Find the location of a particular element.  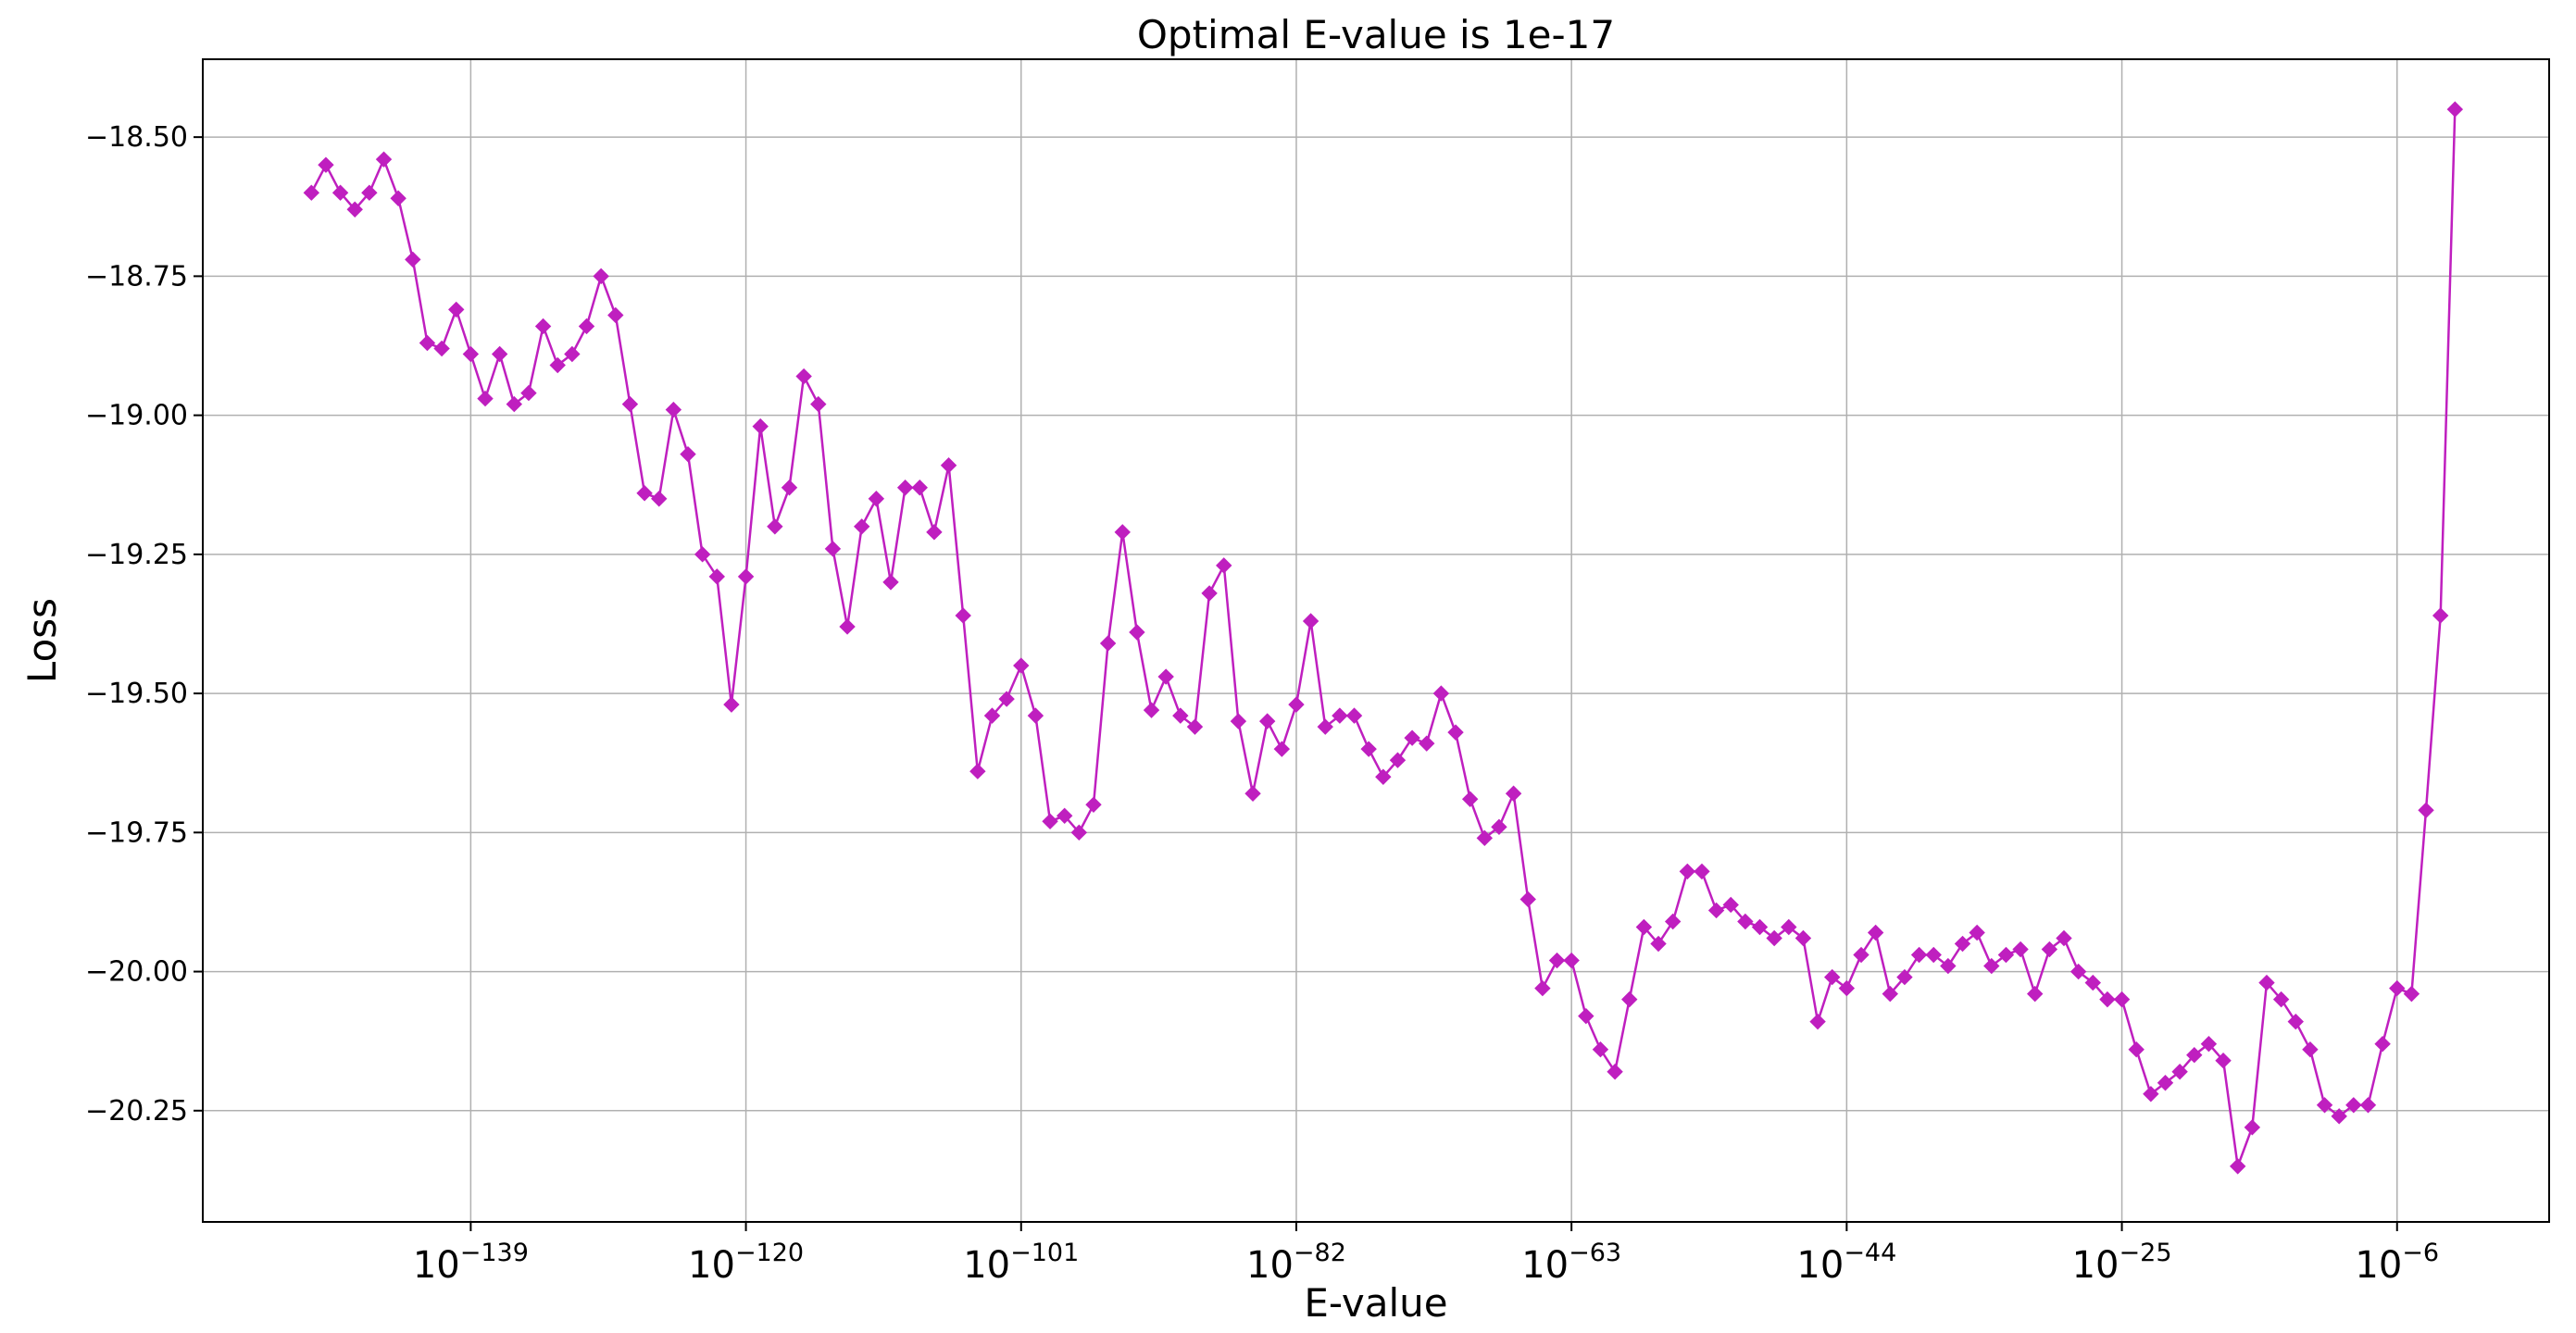

x-axis-label: E-value is located at coordinates (1375, 1303).